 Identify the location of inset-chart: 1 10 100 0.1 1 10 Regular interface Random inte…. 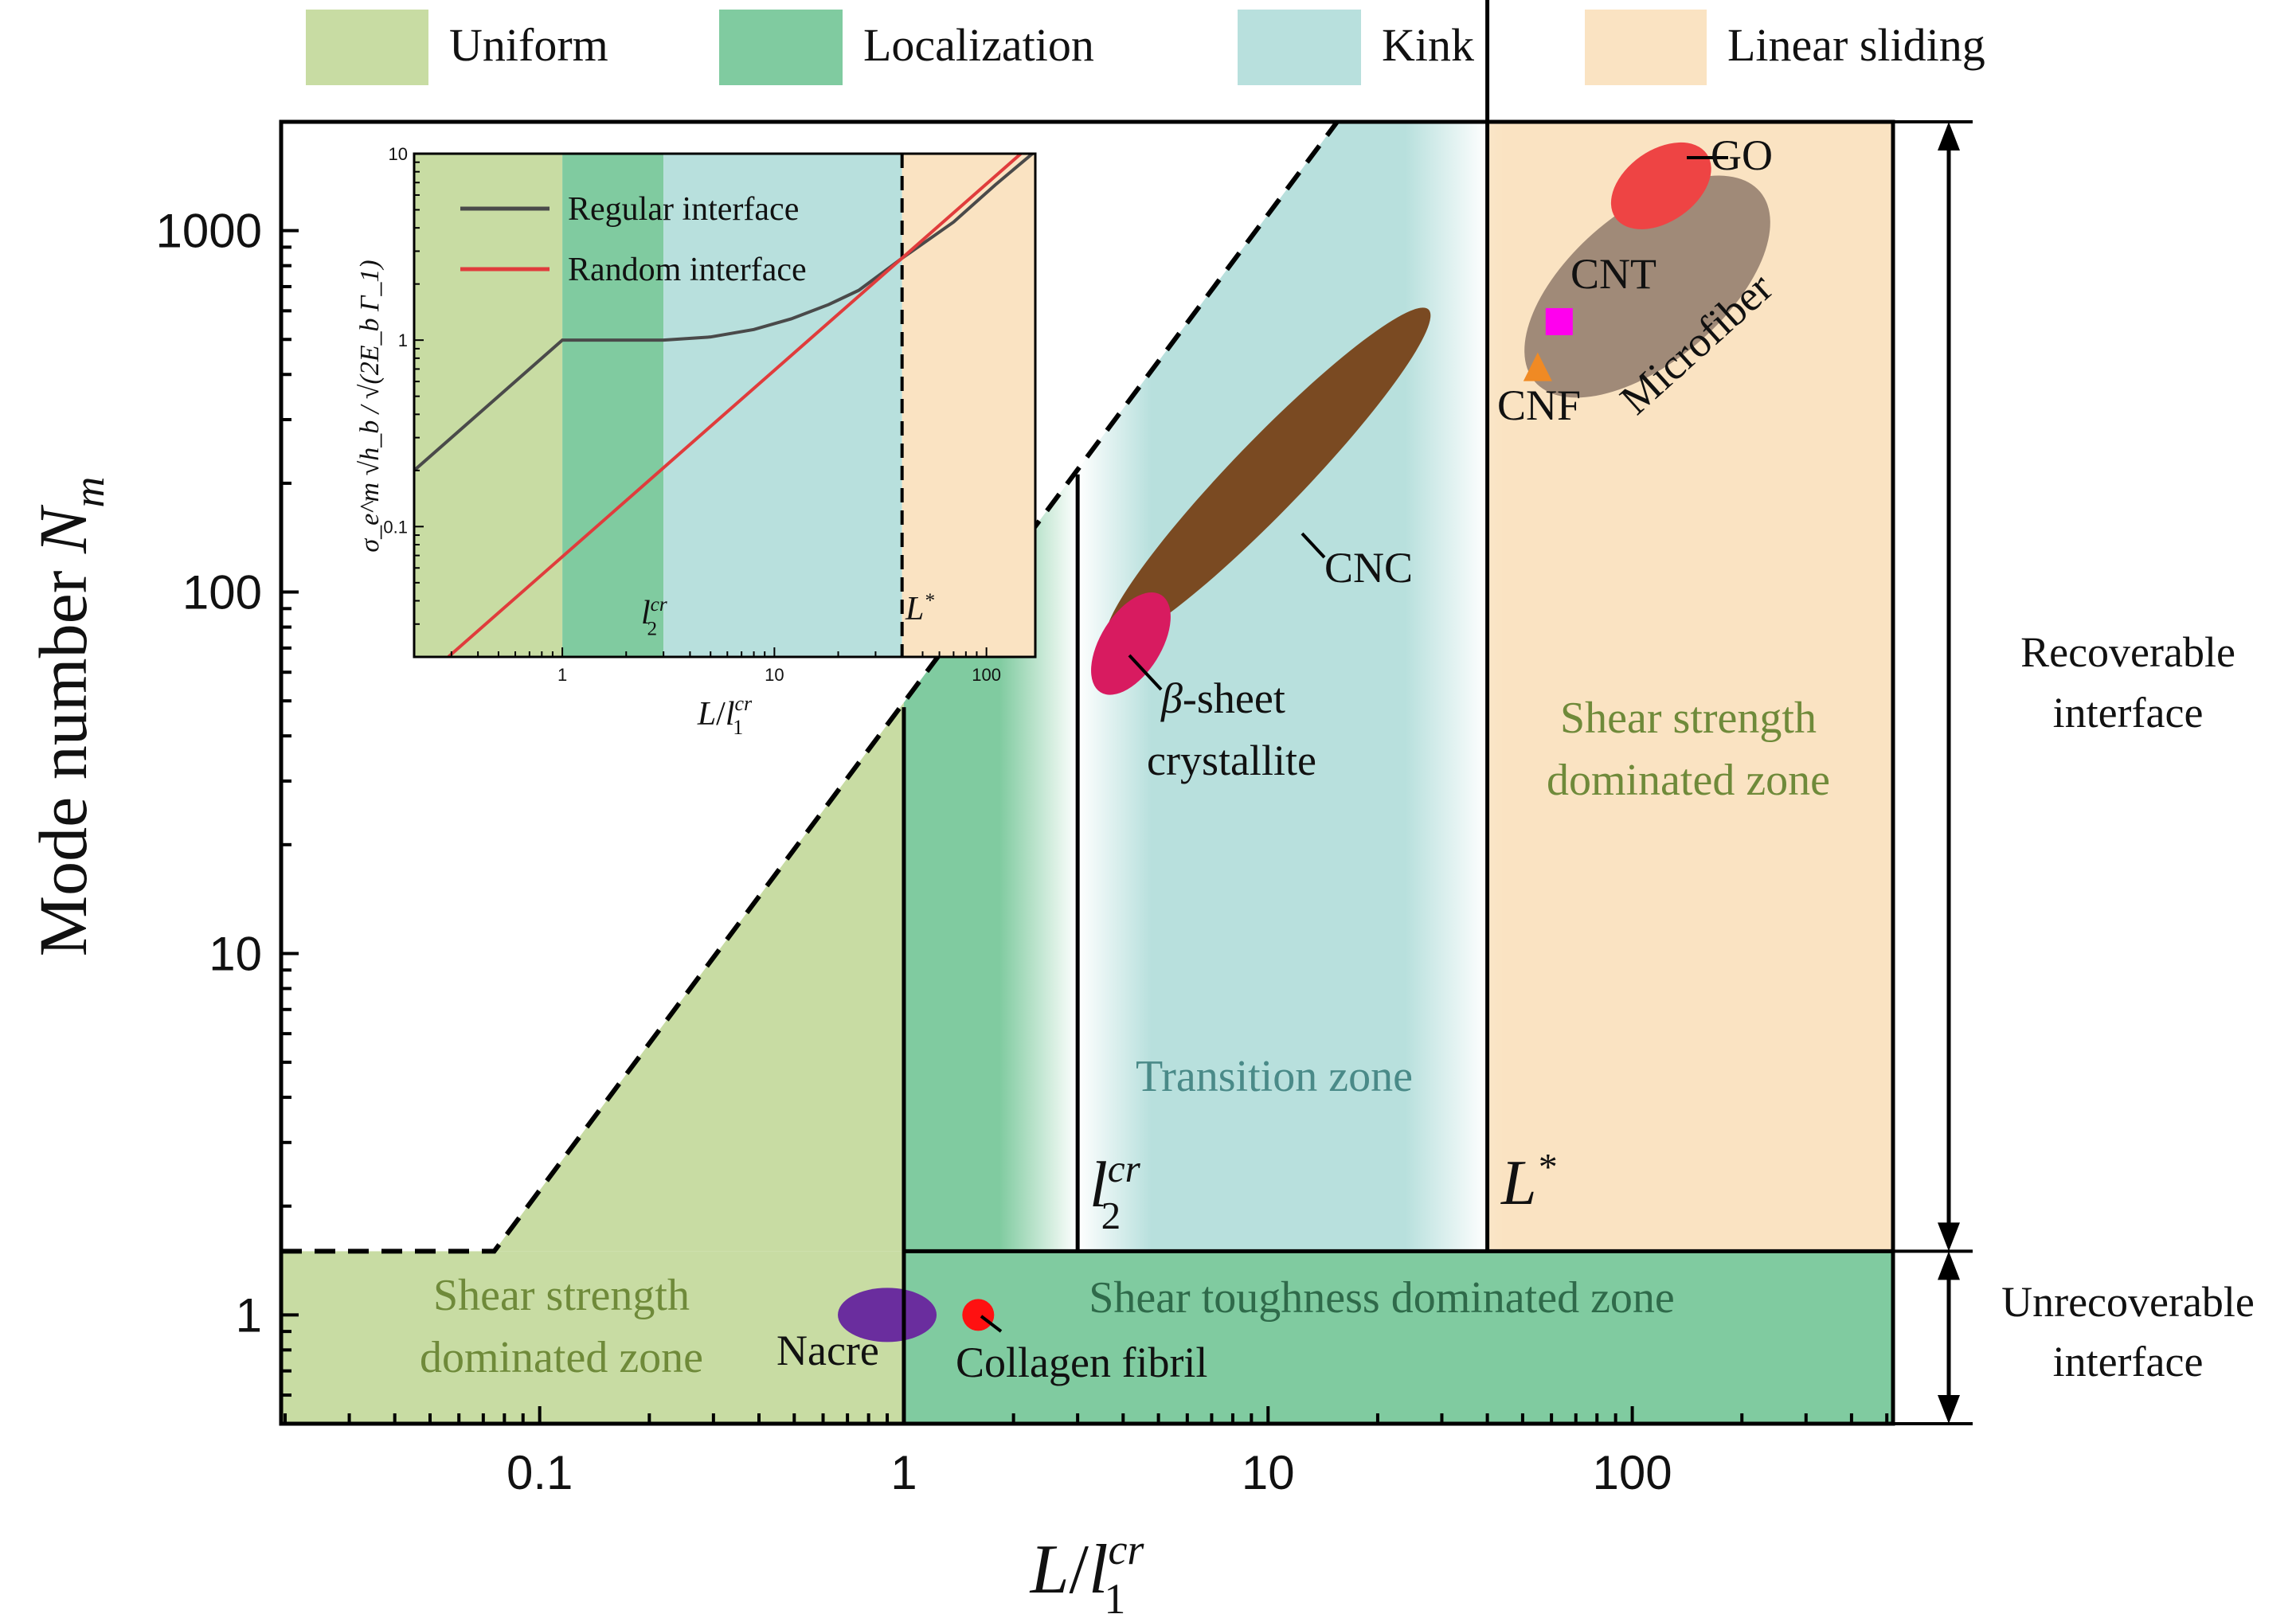
(696, 442).